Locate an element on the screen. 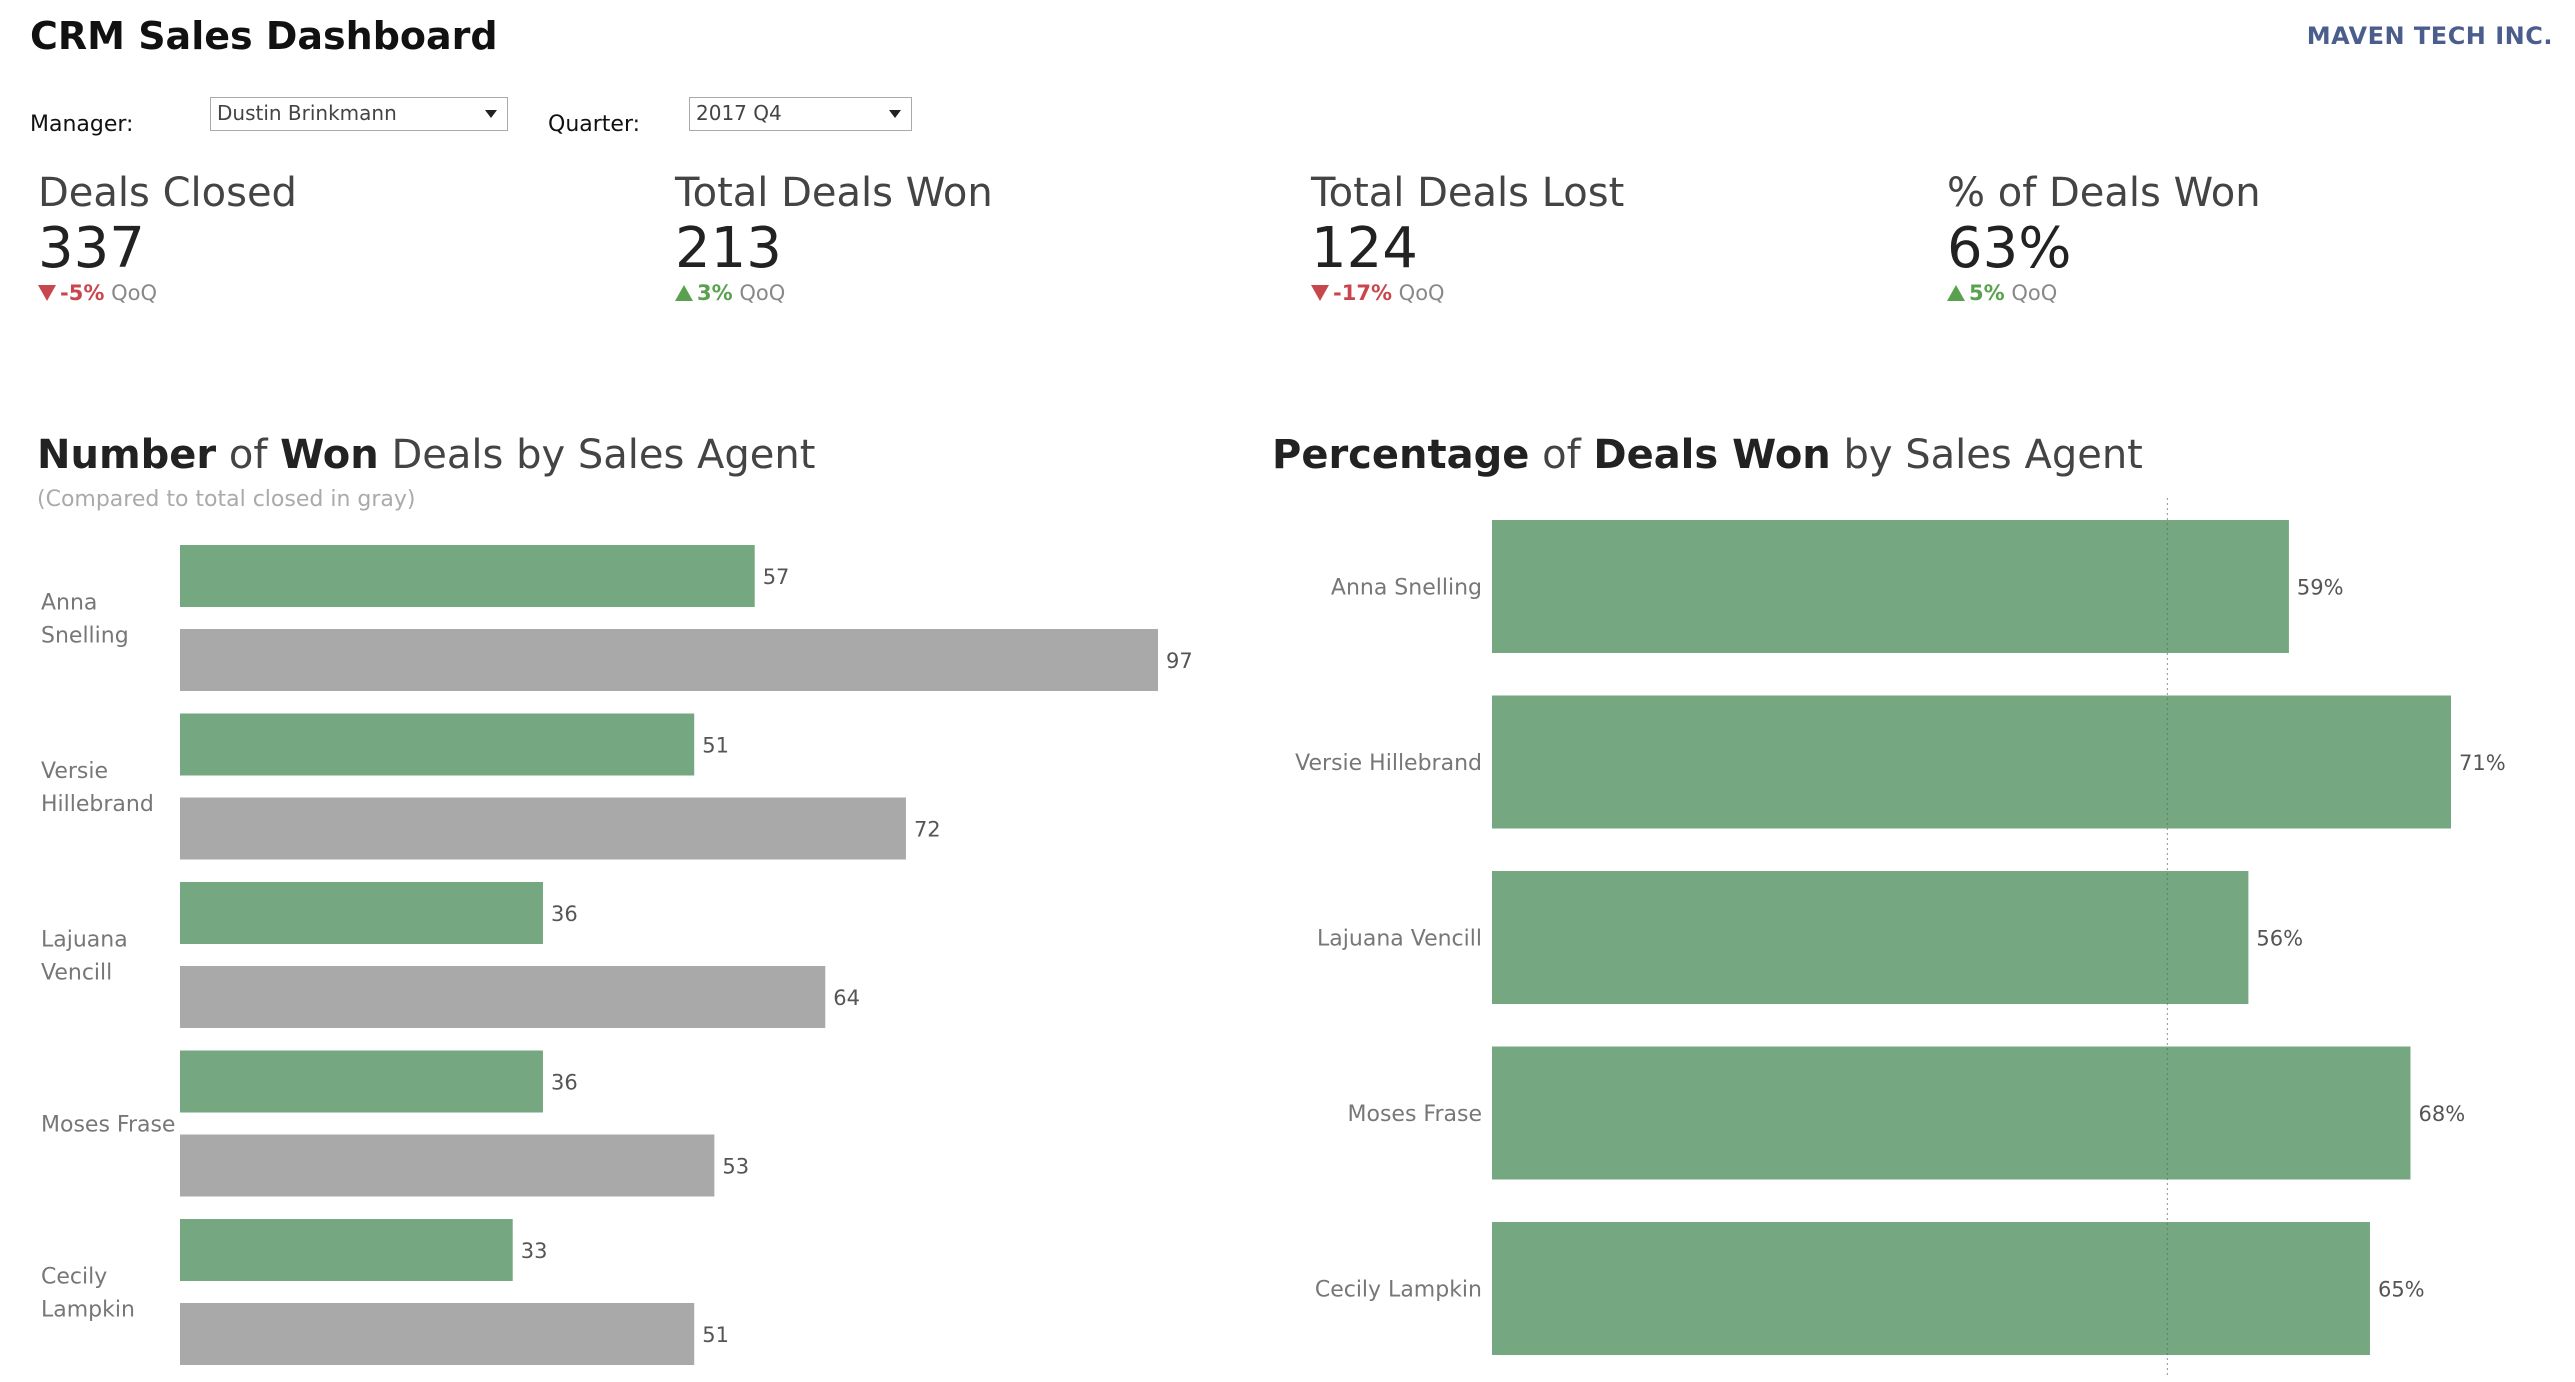 The height and width of the screenshot is (1382, 2575). closed-value-label: 72 is located at coordinates (927, 830).